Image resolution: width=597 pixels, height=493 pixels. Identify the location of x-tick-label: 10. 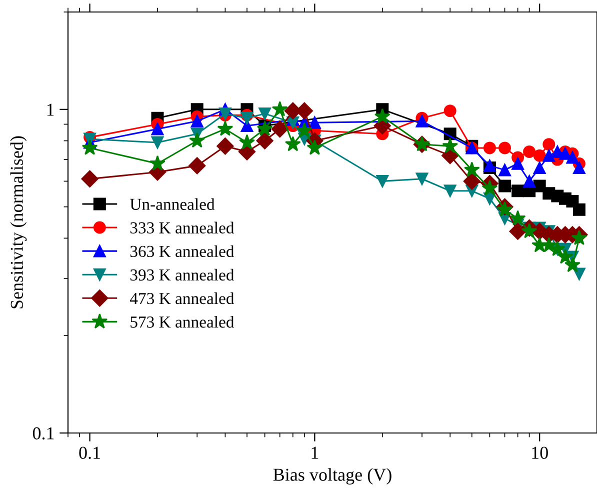
(540, 452).